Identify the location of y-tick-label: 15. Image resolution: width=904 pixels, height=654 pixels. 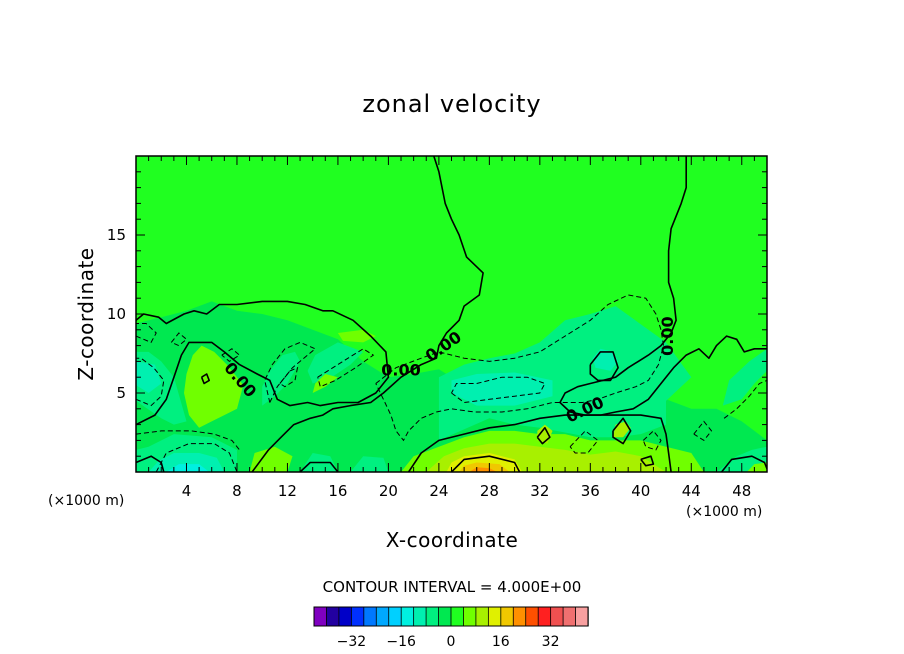
(116, 235).